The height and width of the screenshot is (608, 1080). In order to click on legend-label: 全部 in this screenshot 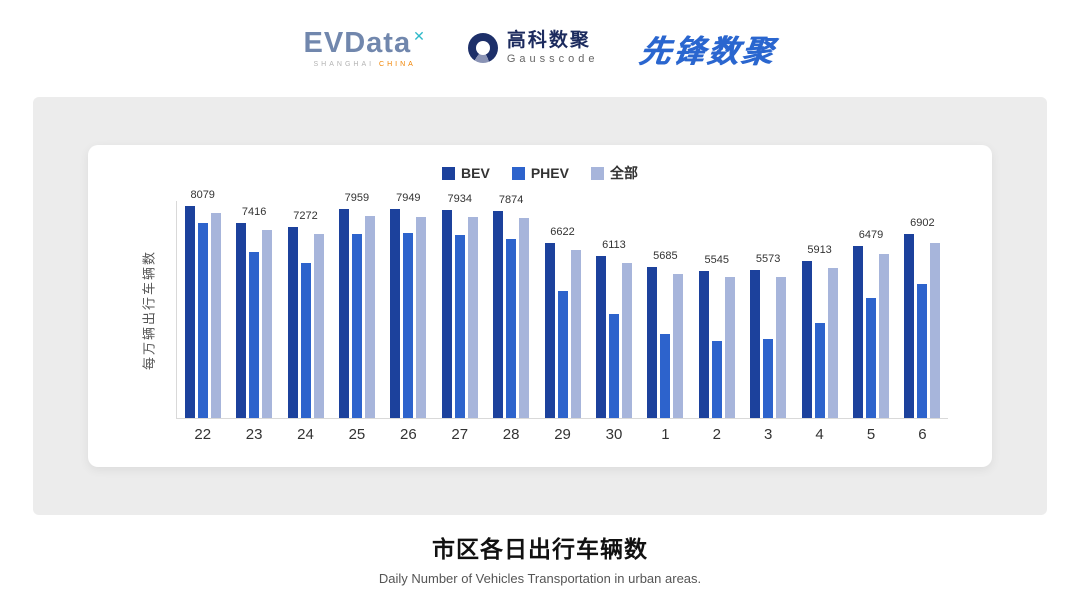, I will do `click(623, 173)`.